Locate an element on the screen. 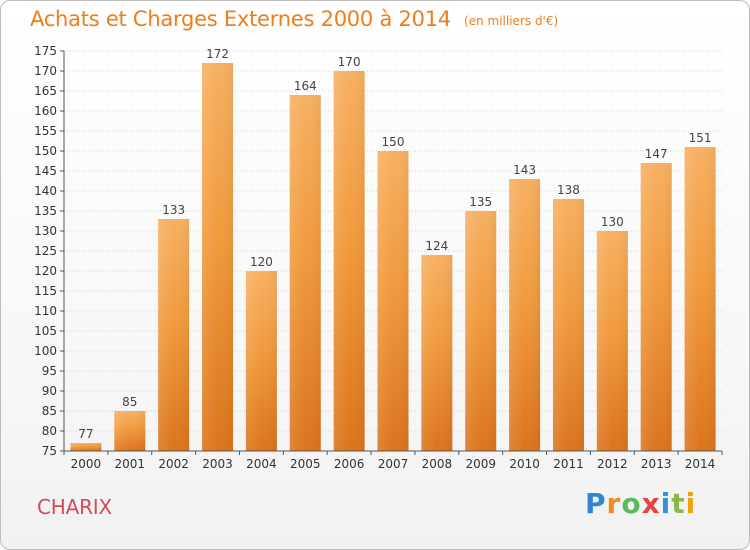 This screenshot has height=550, width=750. x-tick-label-2014: 2014 is located at coordinates (700, 464).